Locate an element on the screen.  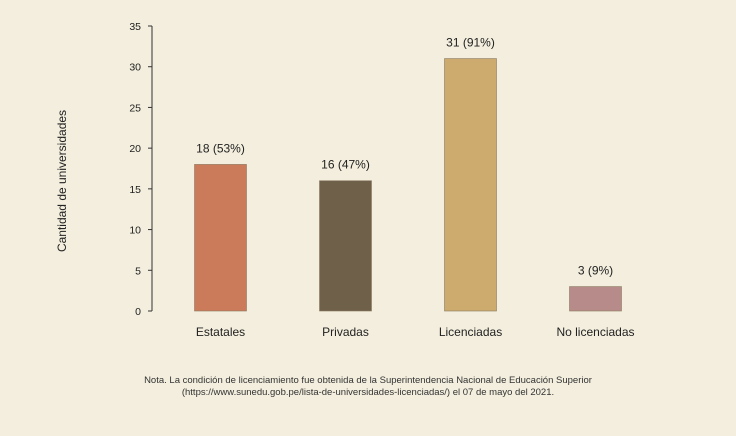
x-category-label: Privadas is located at coordinates (345, 332).